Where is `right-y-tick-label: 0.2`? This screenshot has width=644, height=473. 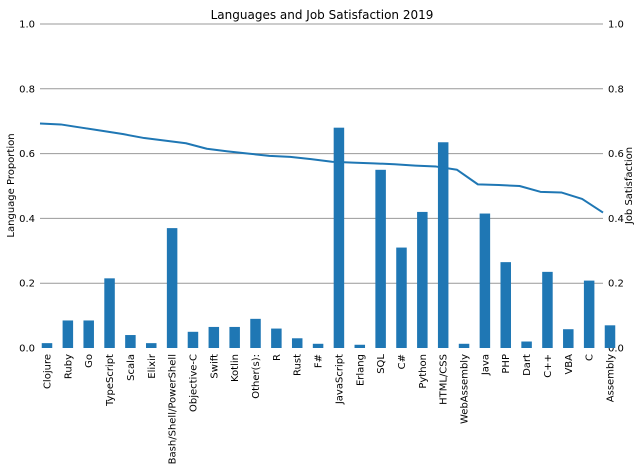
right-y-tick-label: 0.2 is located at coordinates (616, 284).